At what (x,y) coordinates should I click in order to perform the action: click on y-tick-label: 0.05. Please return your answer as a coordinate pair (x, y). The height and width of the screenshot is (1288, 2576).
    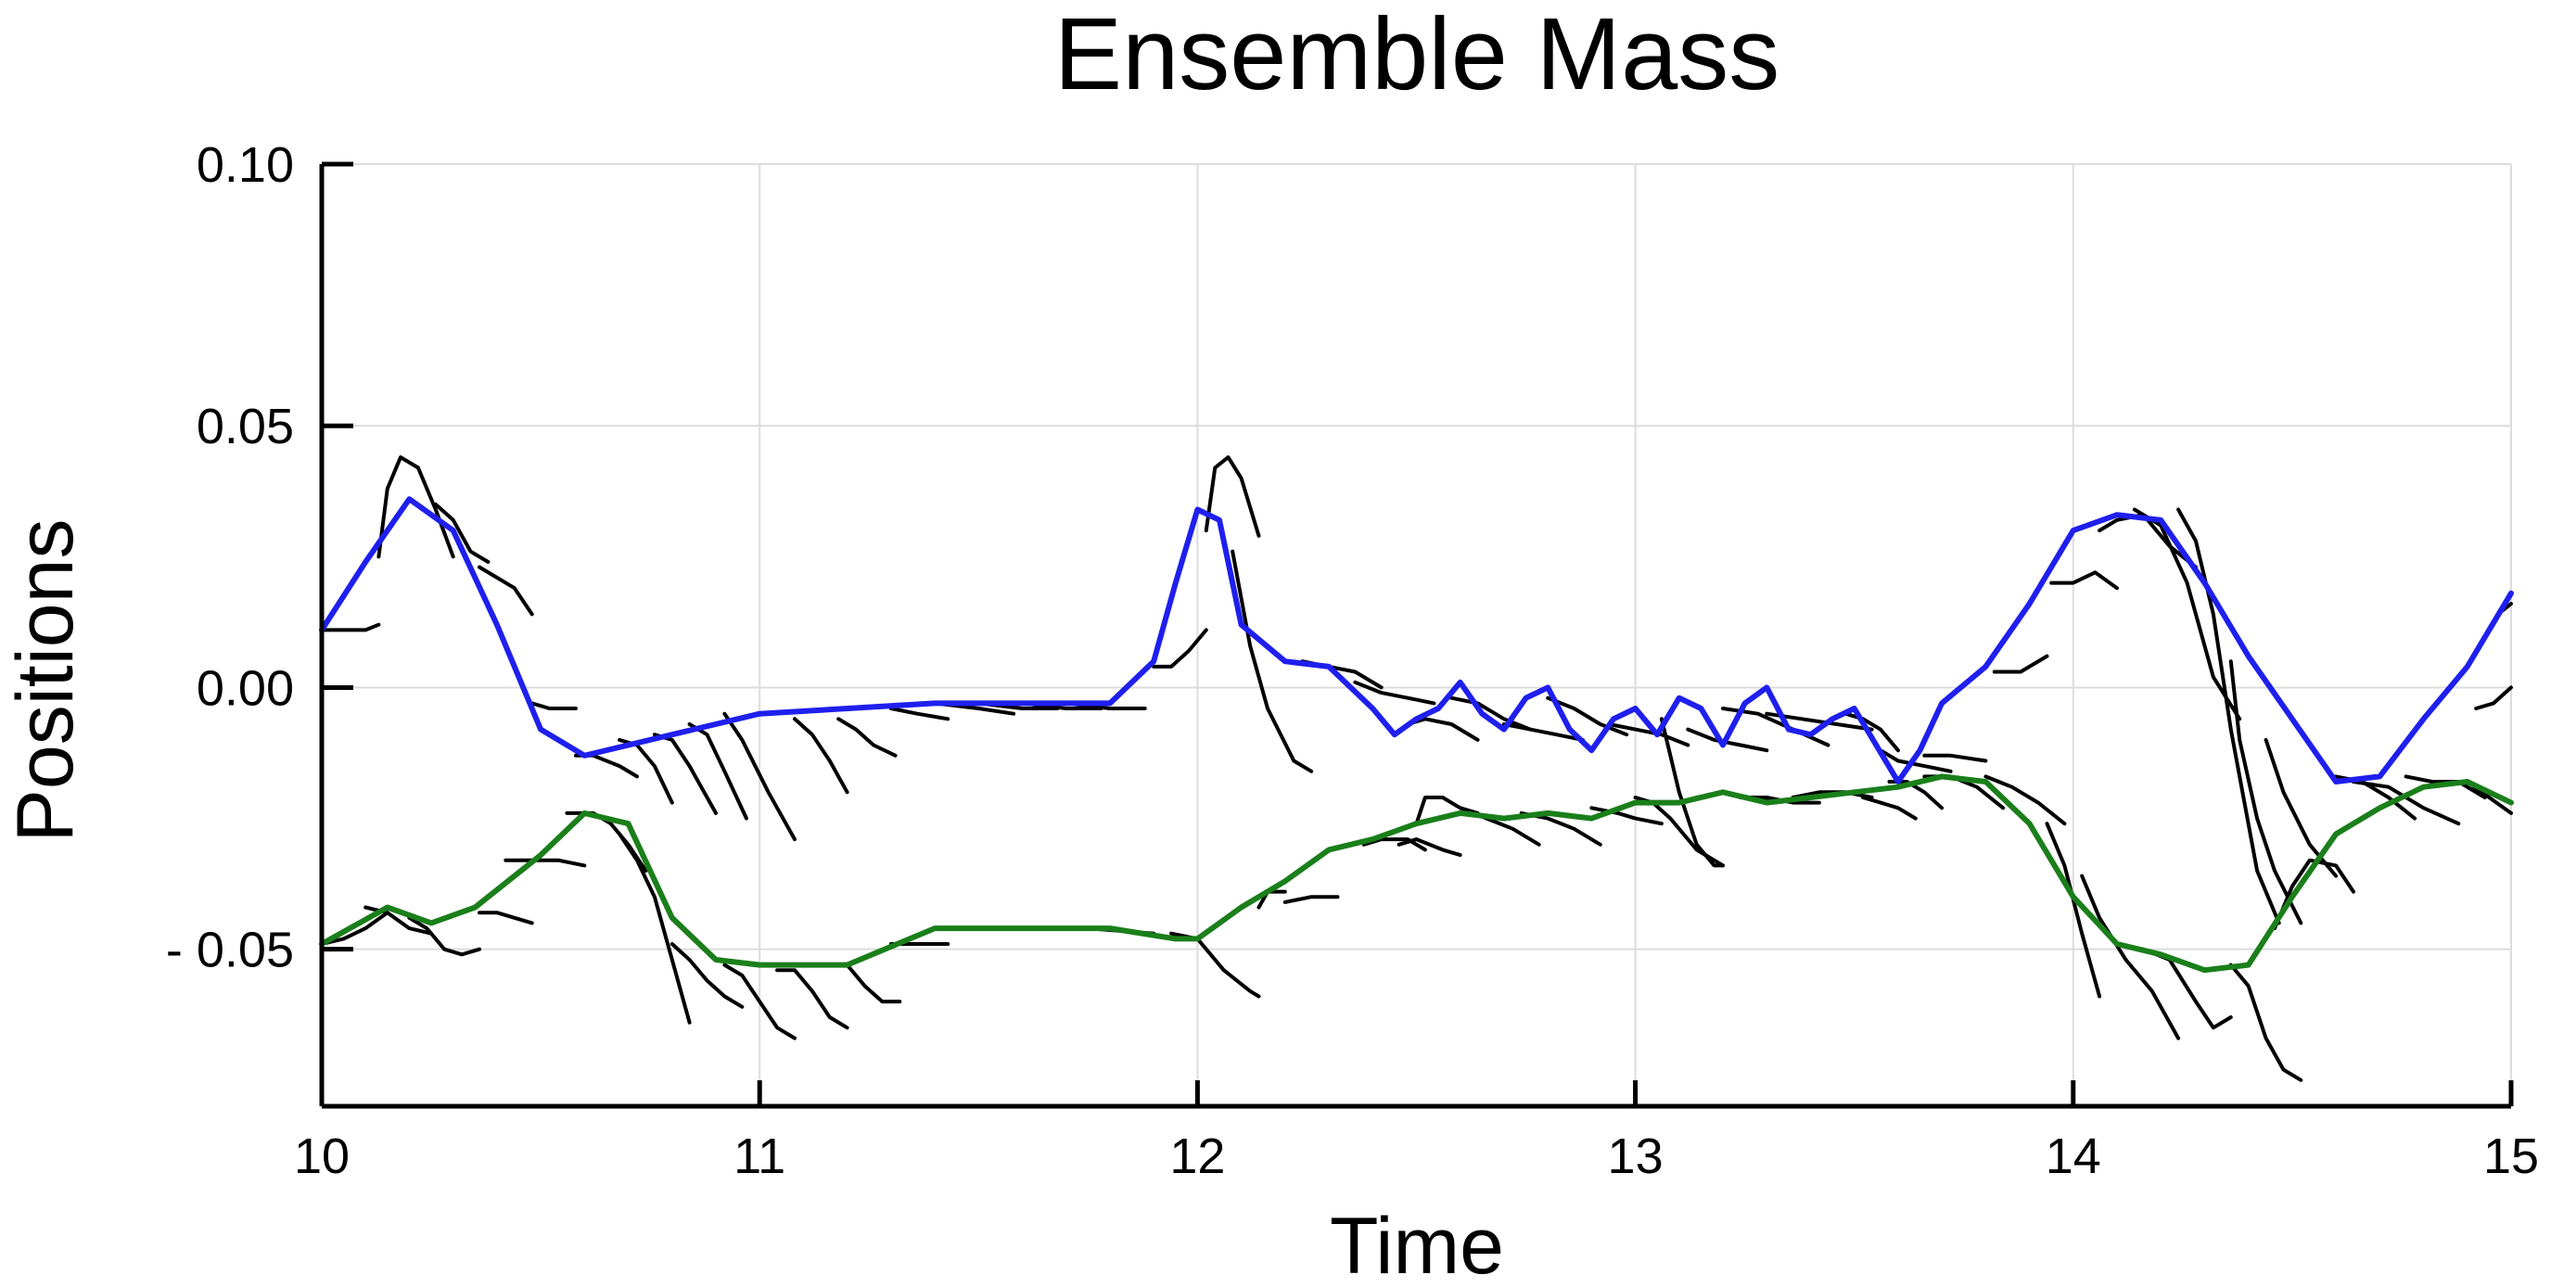
    Looking at the image, I should click on (246, 426).